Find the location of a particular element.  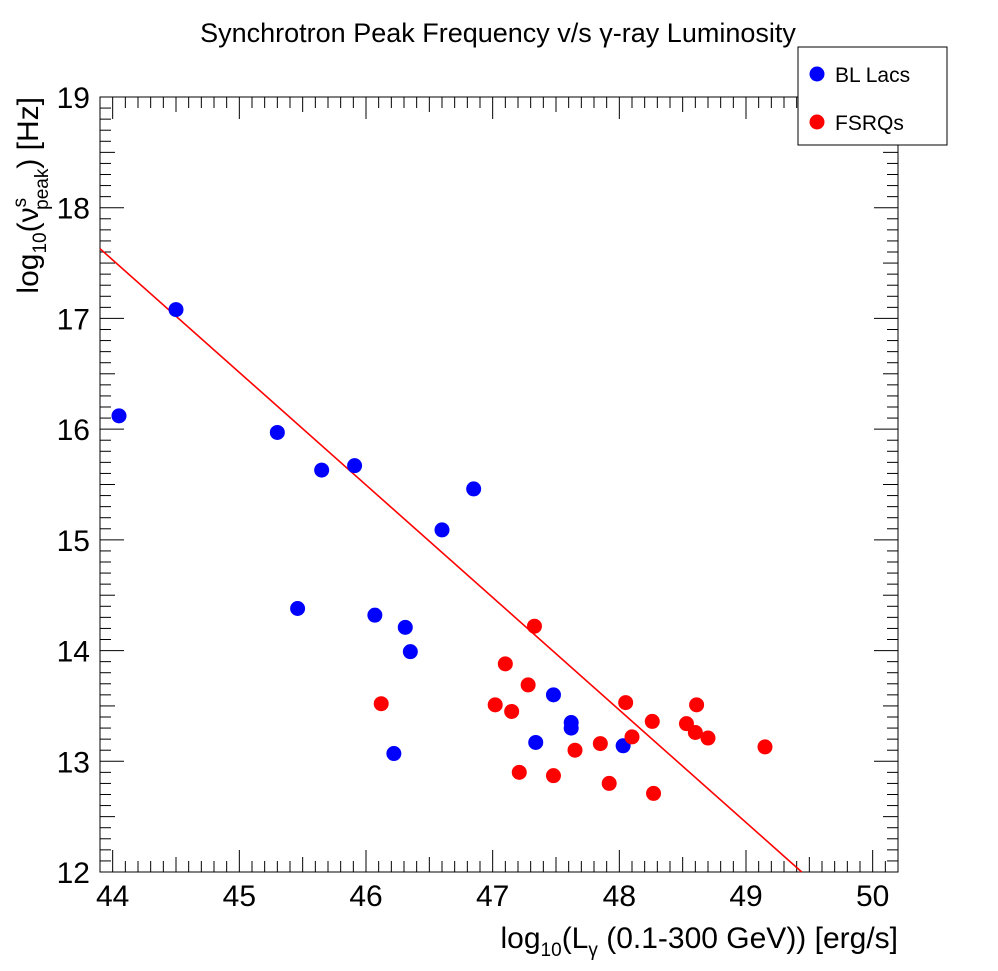

y-tick-label: 15 is located at coordinates (73, 541).